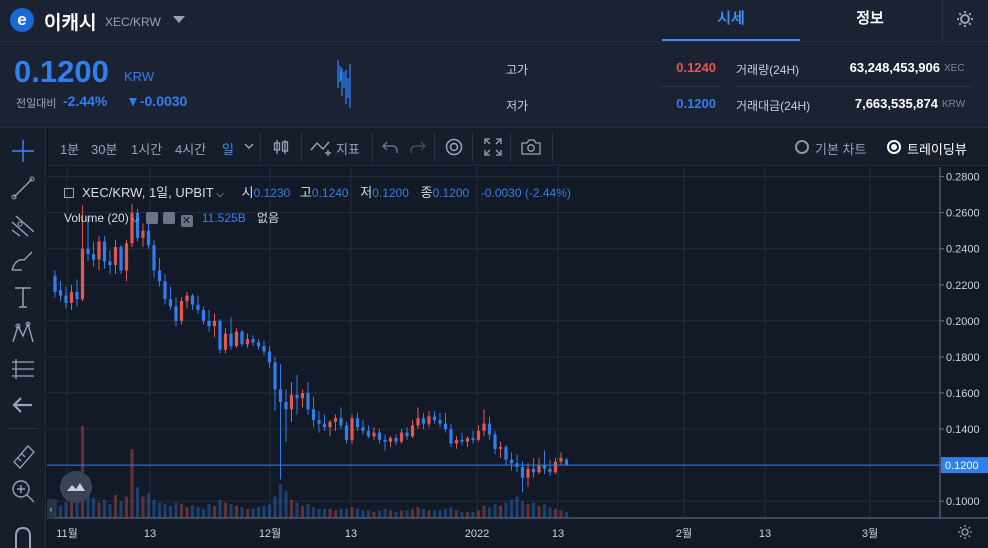  I want to click on drawing-tools-sidebar, so click(23, 338).